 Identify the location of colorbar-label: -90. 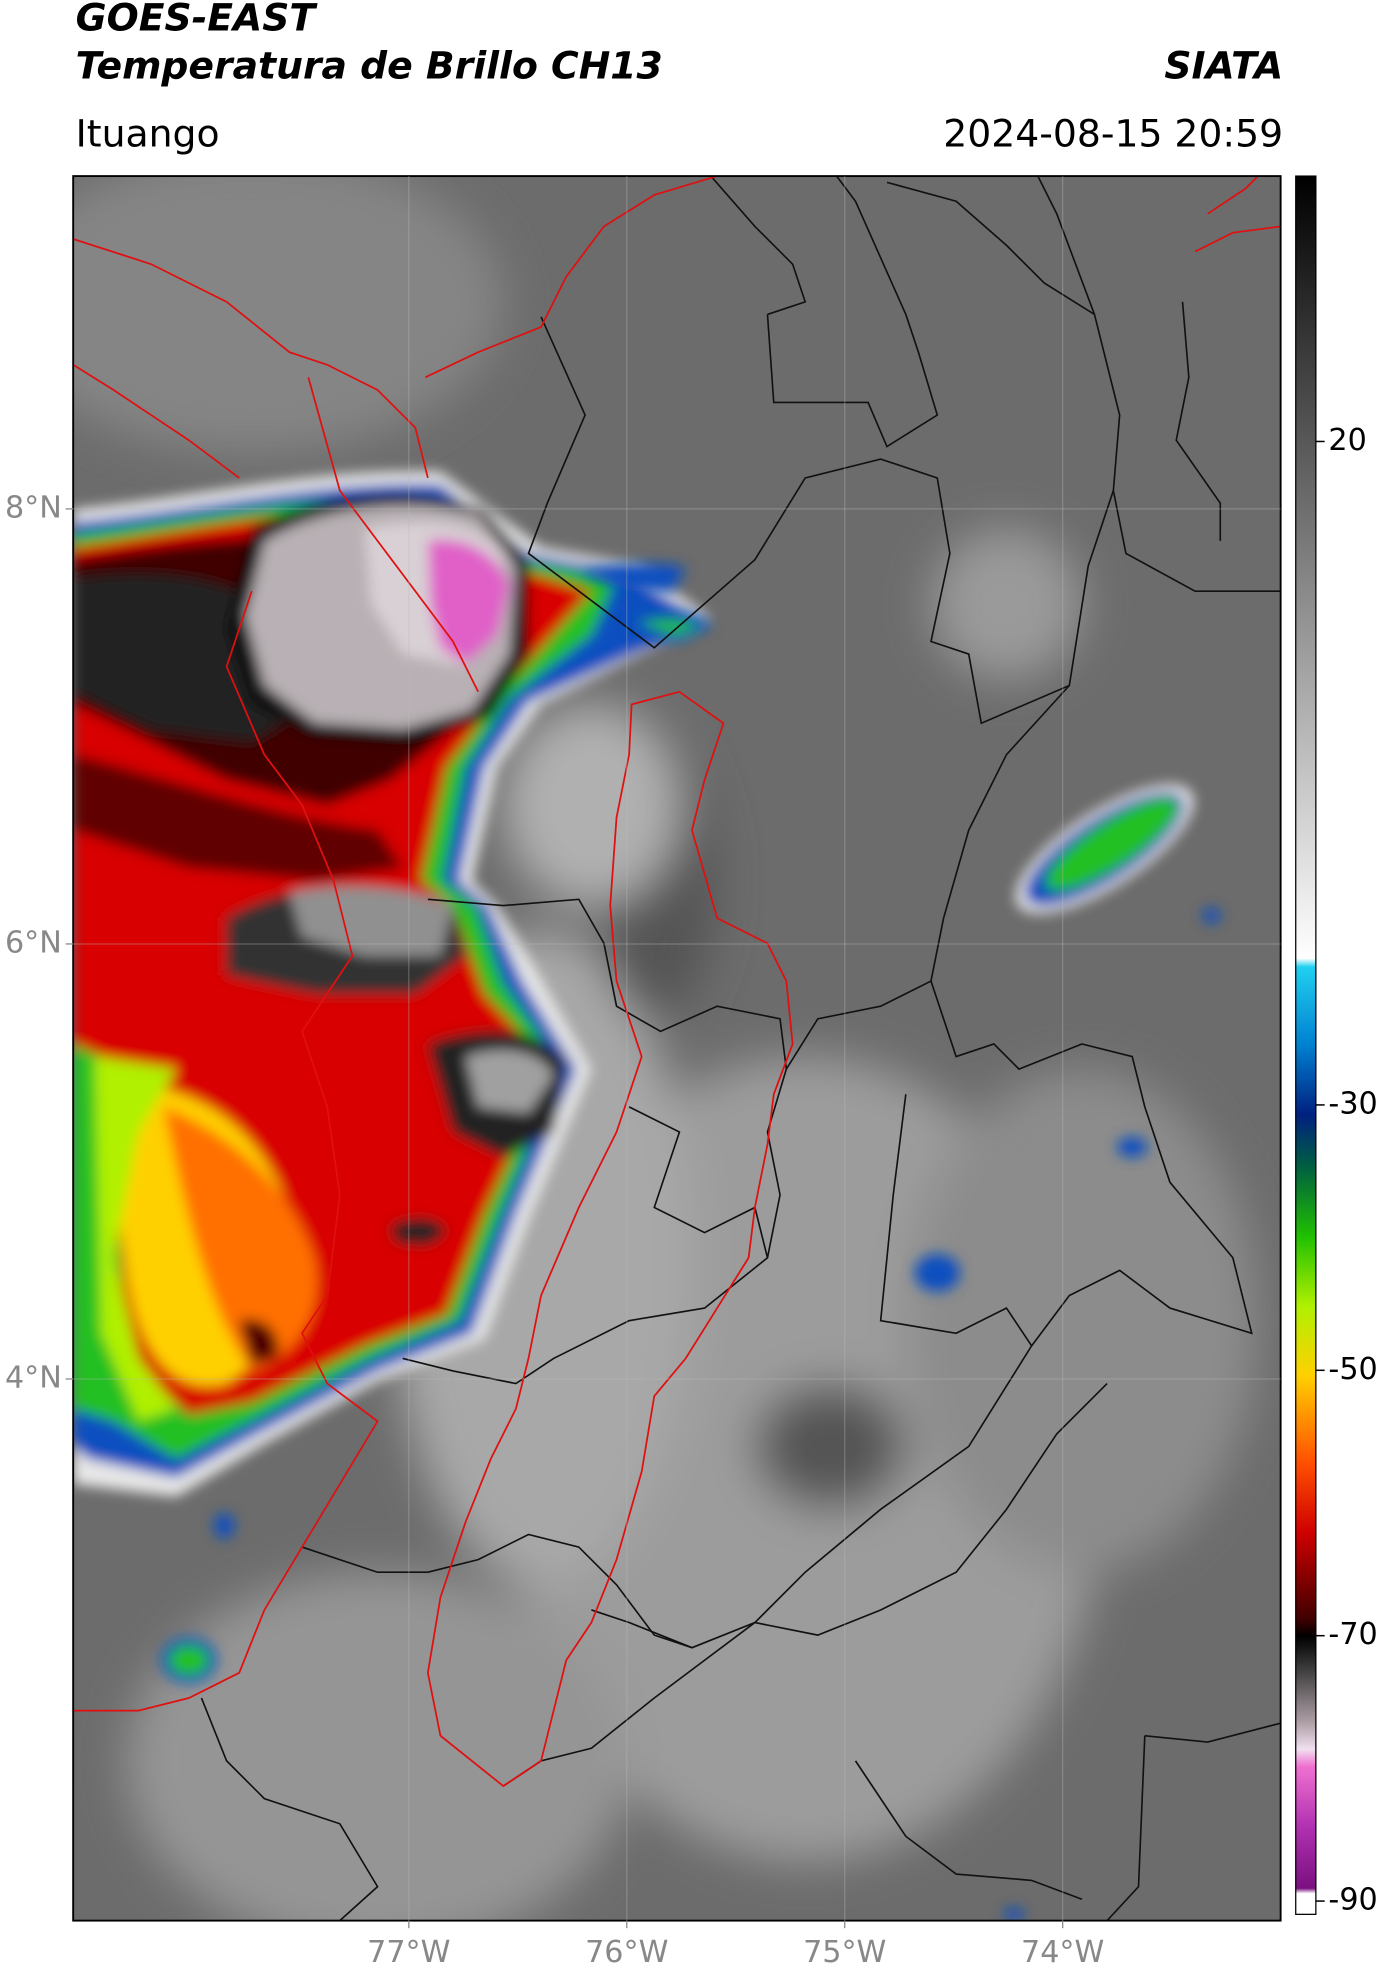
(1352, 1900).